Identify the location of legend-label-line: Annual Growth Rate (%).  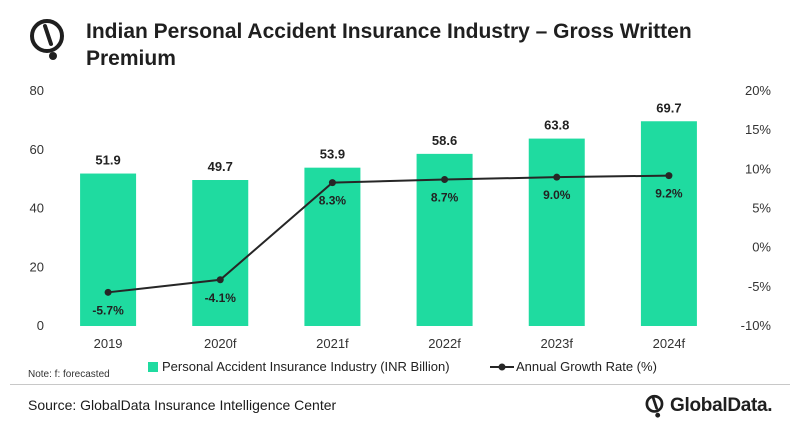
(586, 366).